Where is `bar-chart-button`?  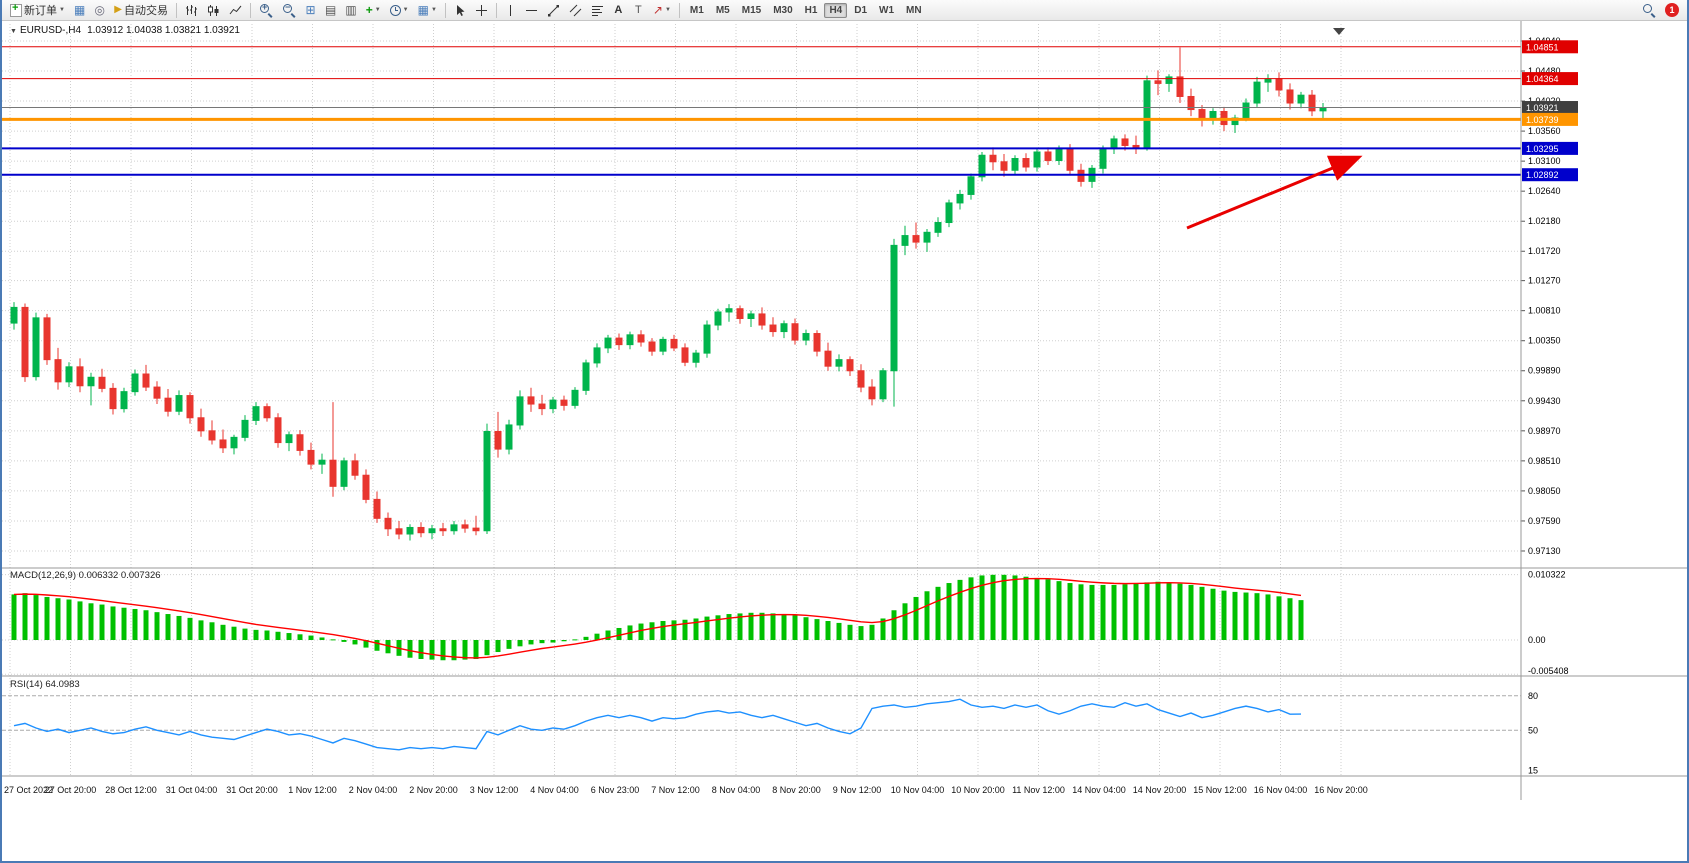 bar-chart-button is located at coordinates (191, 10).